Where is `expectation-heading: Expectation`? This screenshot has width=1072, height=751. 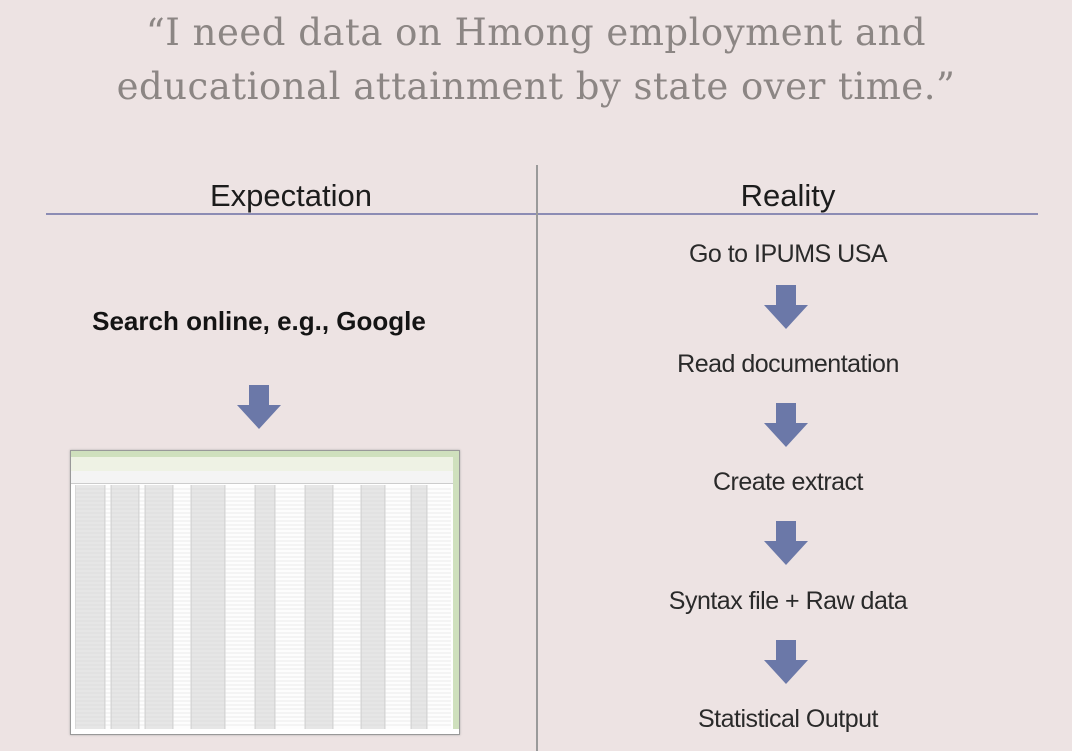 expectation-heading: Expectation is located at coordinates (291, 195).